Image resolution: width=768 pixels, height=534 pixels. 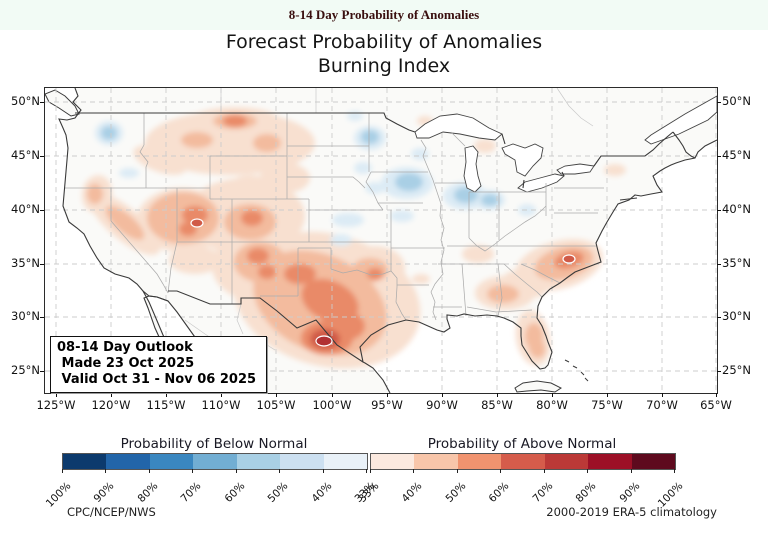 What do you see at coordinates (716, 405) in the screenshot?
I see `lon-tick-label: 65°W` at bounding box center [716, 405].